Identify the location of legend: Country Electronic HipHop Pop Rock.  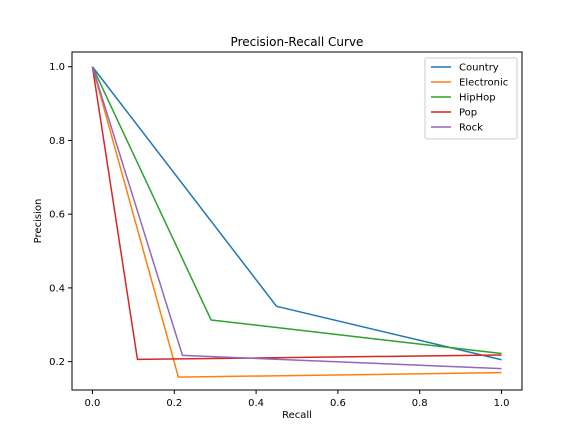
(471, 98).